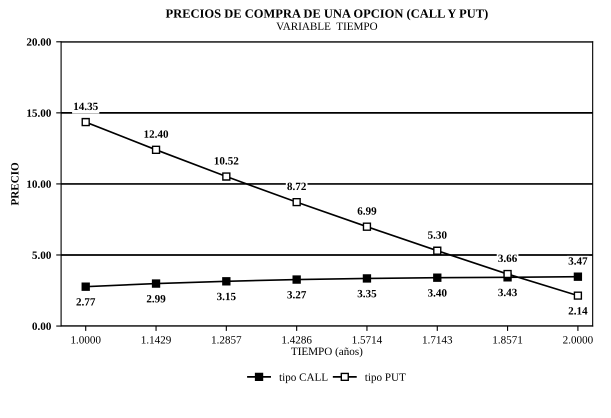  What do you see at coordinates (41, 326) in the screenshot?
I see `y-tick-label: 0.00` at bounding box center [41, 326].